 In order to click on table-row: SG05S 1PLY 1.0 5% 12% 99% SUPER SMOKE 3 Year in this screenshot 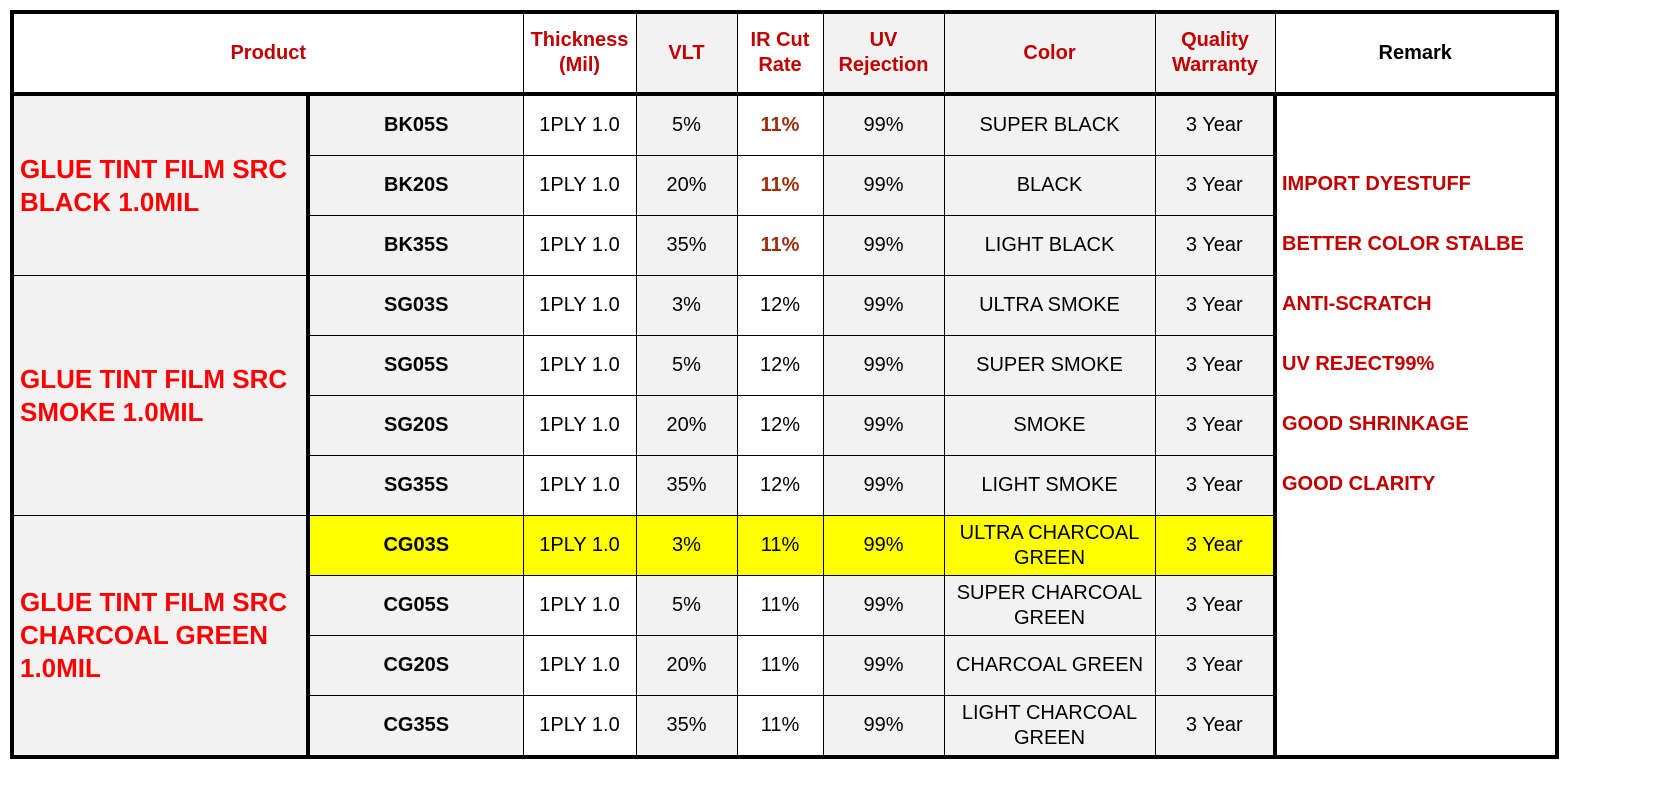, I will do `click(784, 365)`.